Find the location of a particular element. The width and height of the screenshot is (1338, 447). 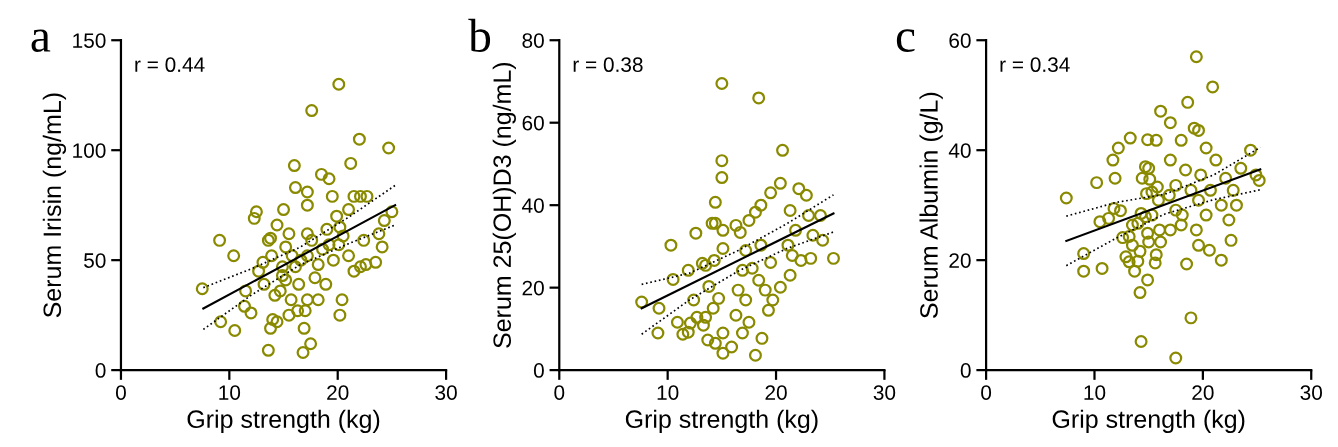

annotation: r = 0.34 is located at coordinates (1035, 65).